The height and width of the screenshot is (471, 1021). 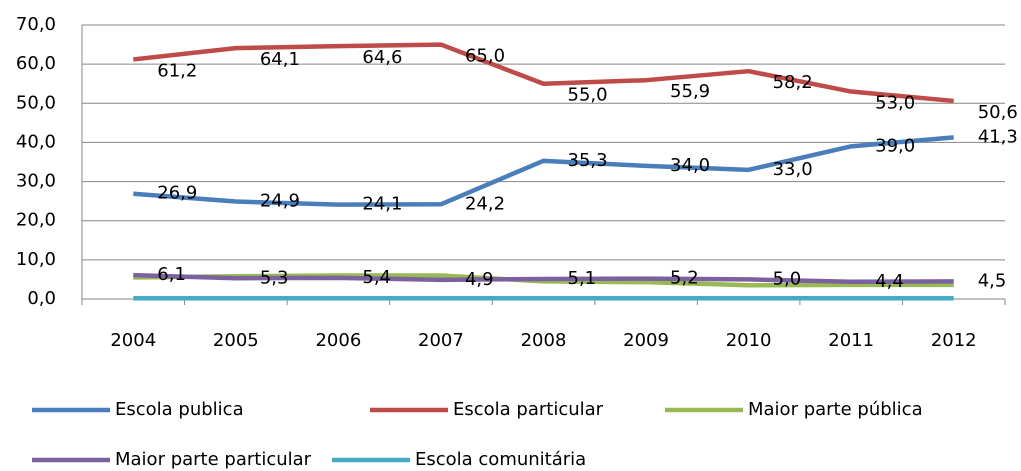 What do you see at coordinates (376, 277) in the screenshot?
I see `data-label: 5,4` at bounding box center [376, 277].